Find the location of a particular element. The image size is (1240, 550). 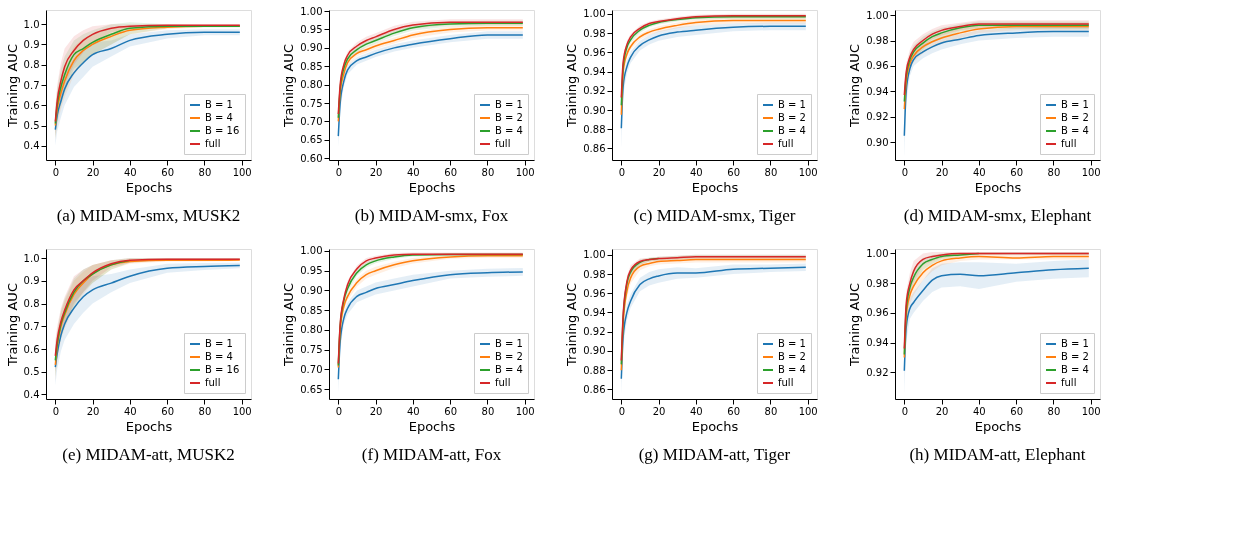

text: (c) MIDAM-smx, Tiger is located at coordinates (714, 215).